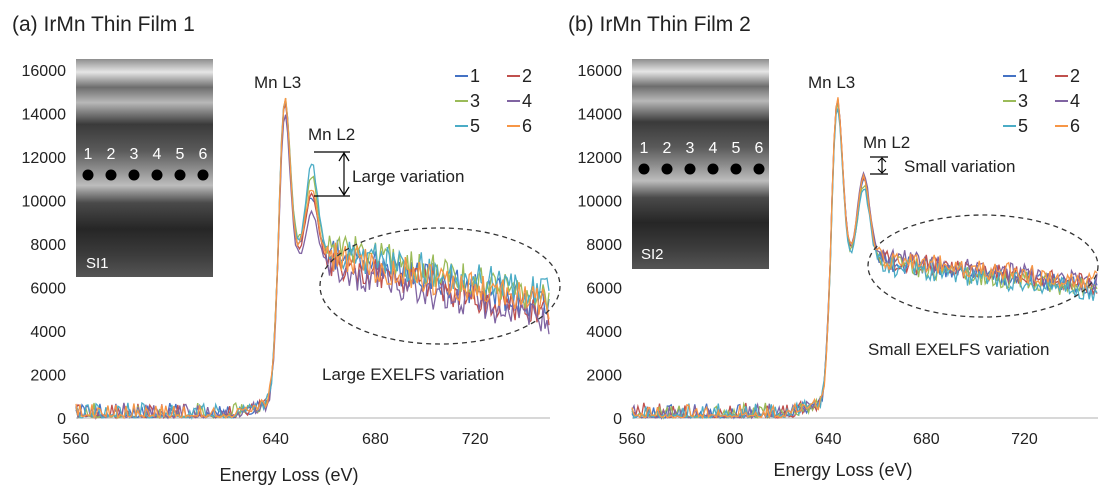 The width and height of the screenshot is (1102, 487). Describe the element at coordinates (48, 376) in the screenshot. I see `y-tick-label: 2000` at that location.